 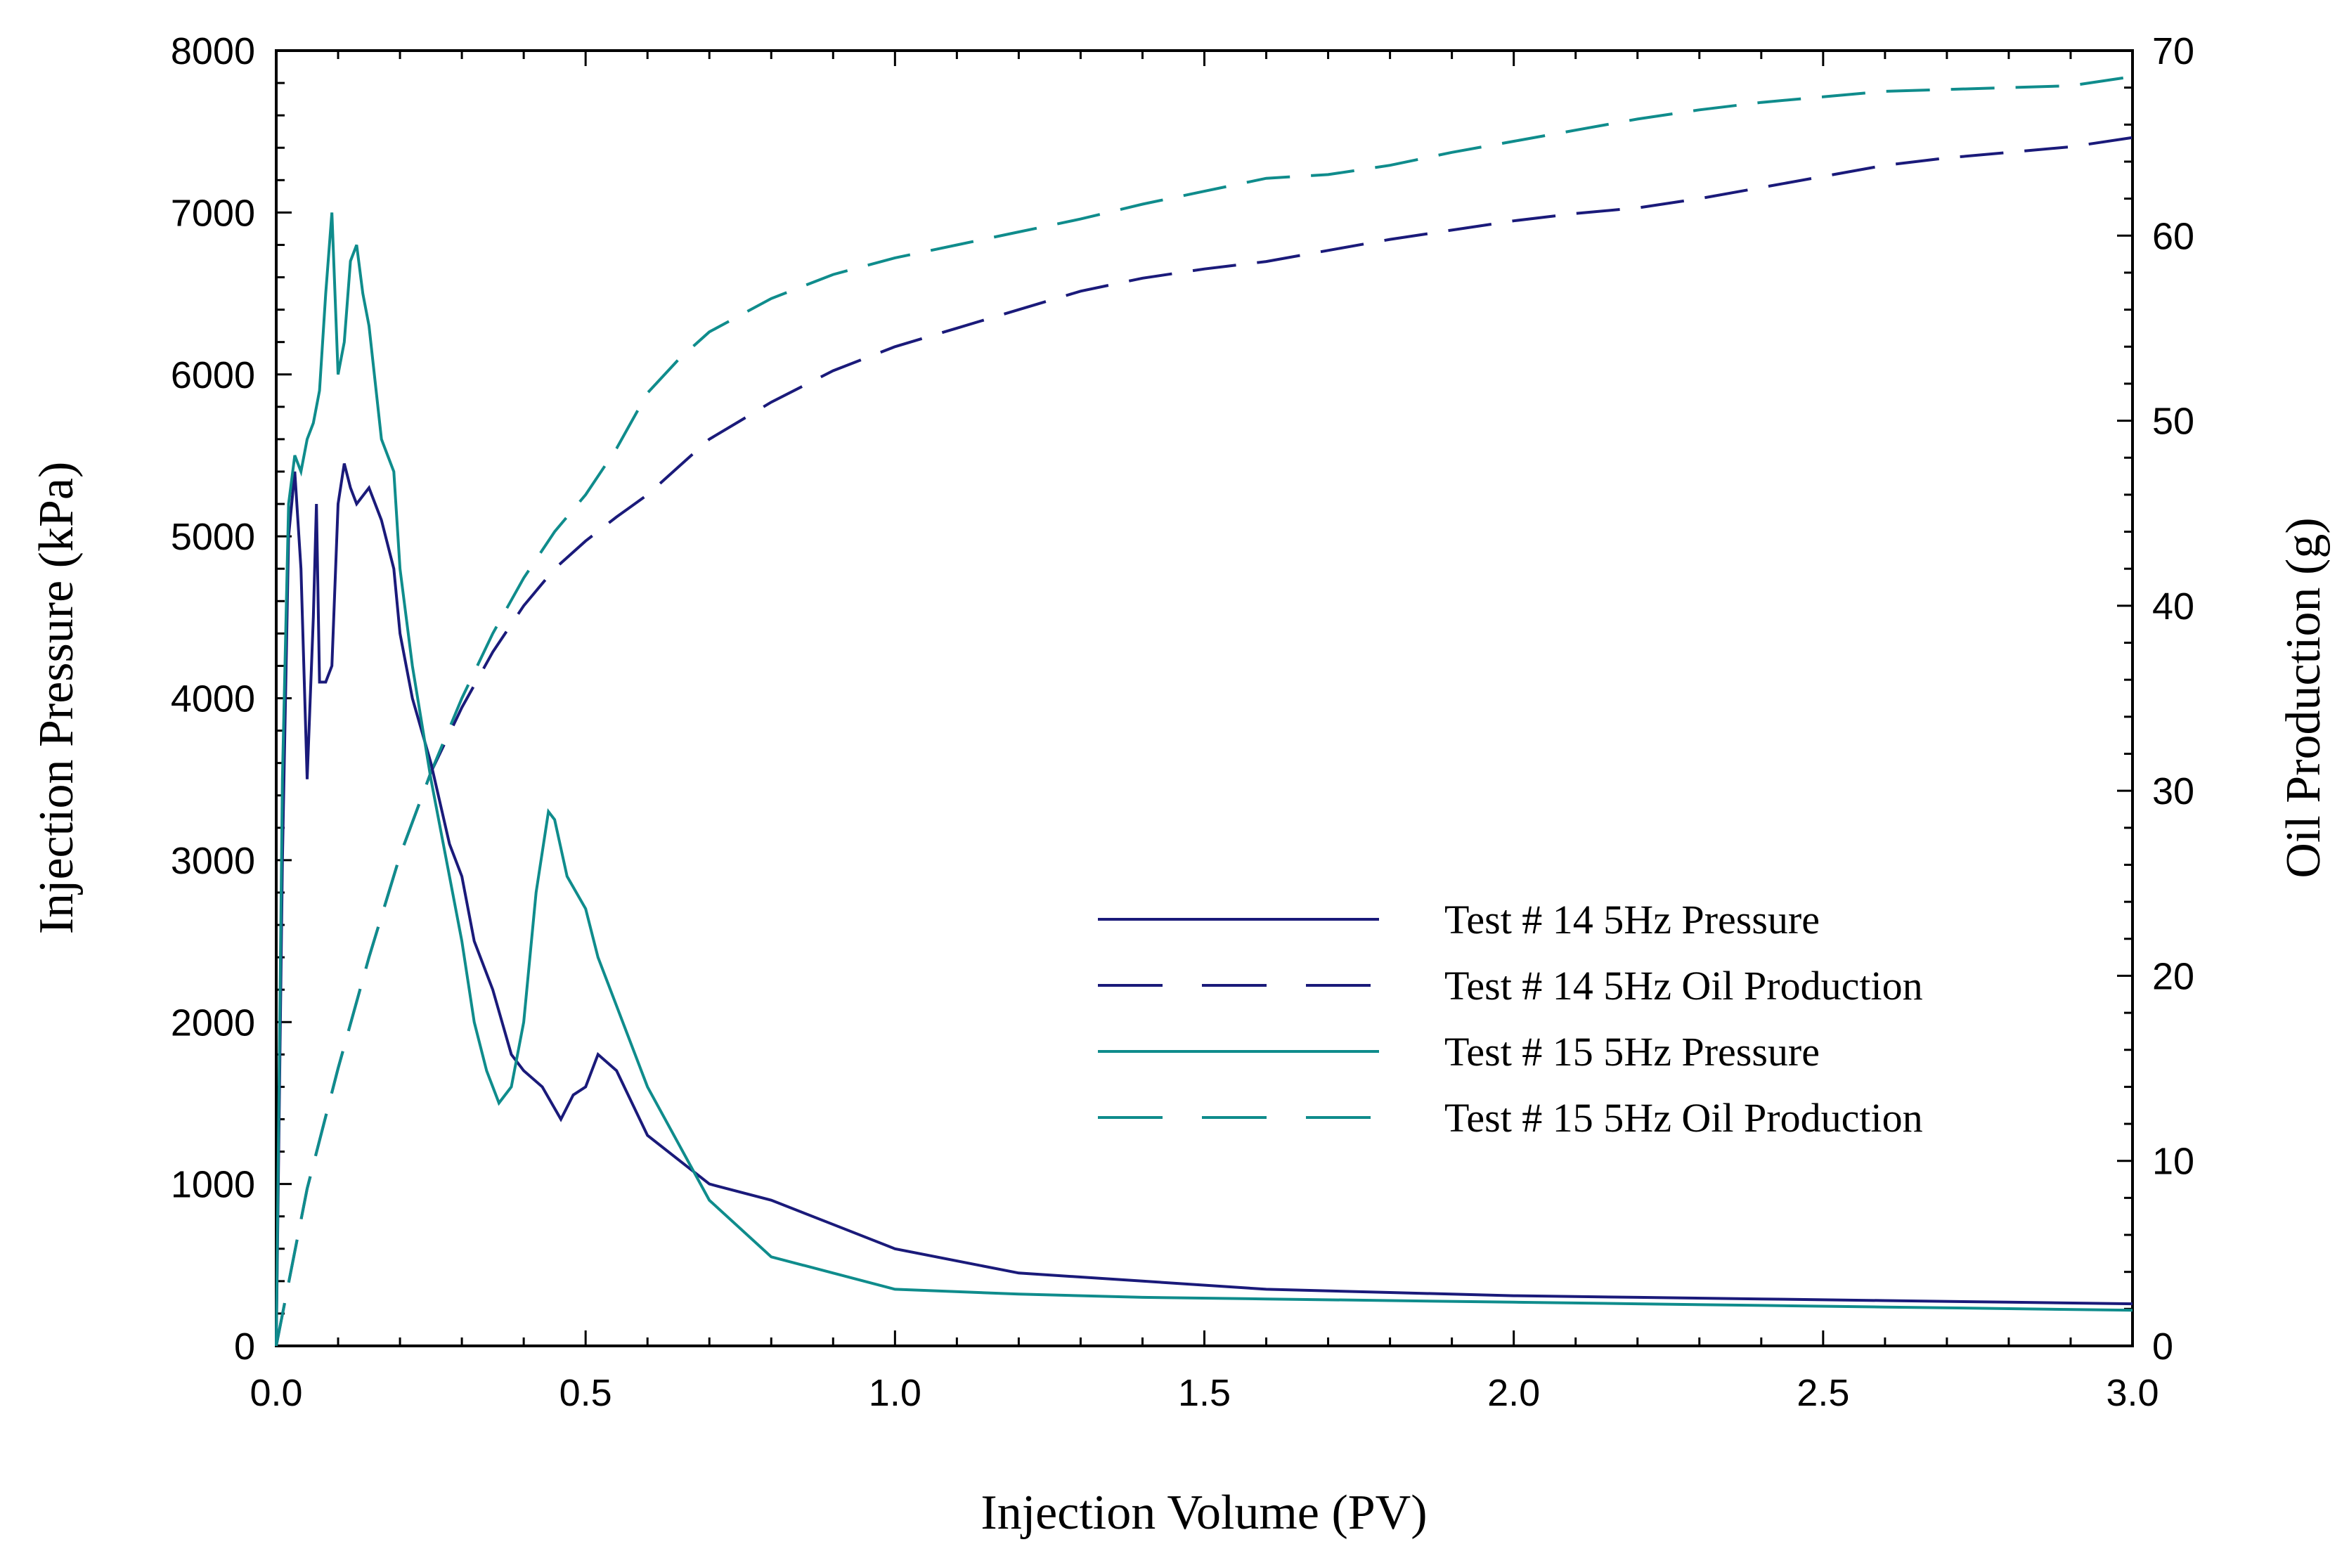 I want to click on left-tick-label-6000: 6000, so click(x=213, y=375).